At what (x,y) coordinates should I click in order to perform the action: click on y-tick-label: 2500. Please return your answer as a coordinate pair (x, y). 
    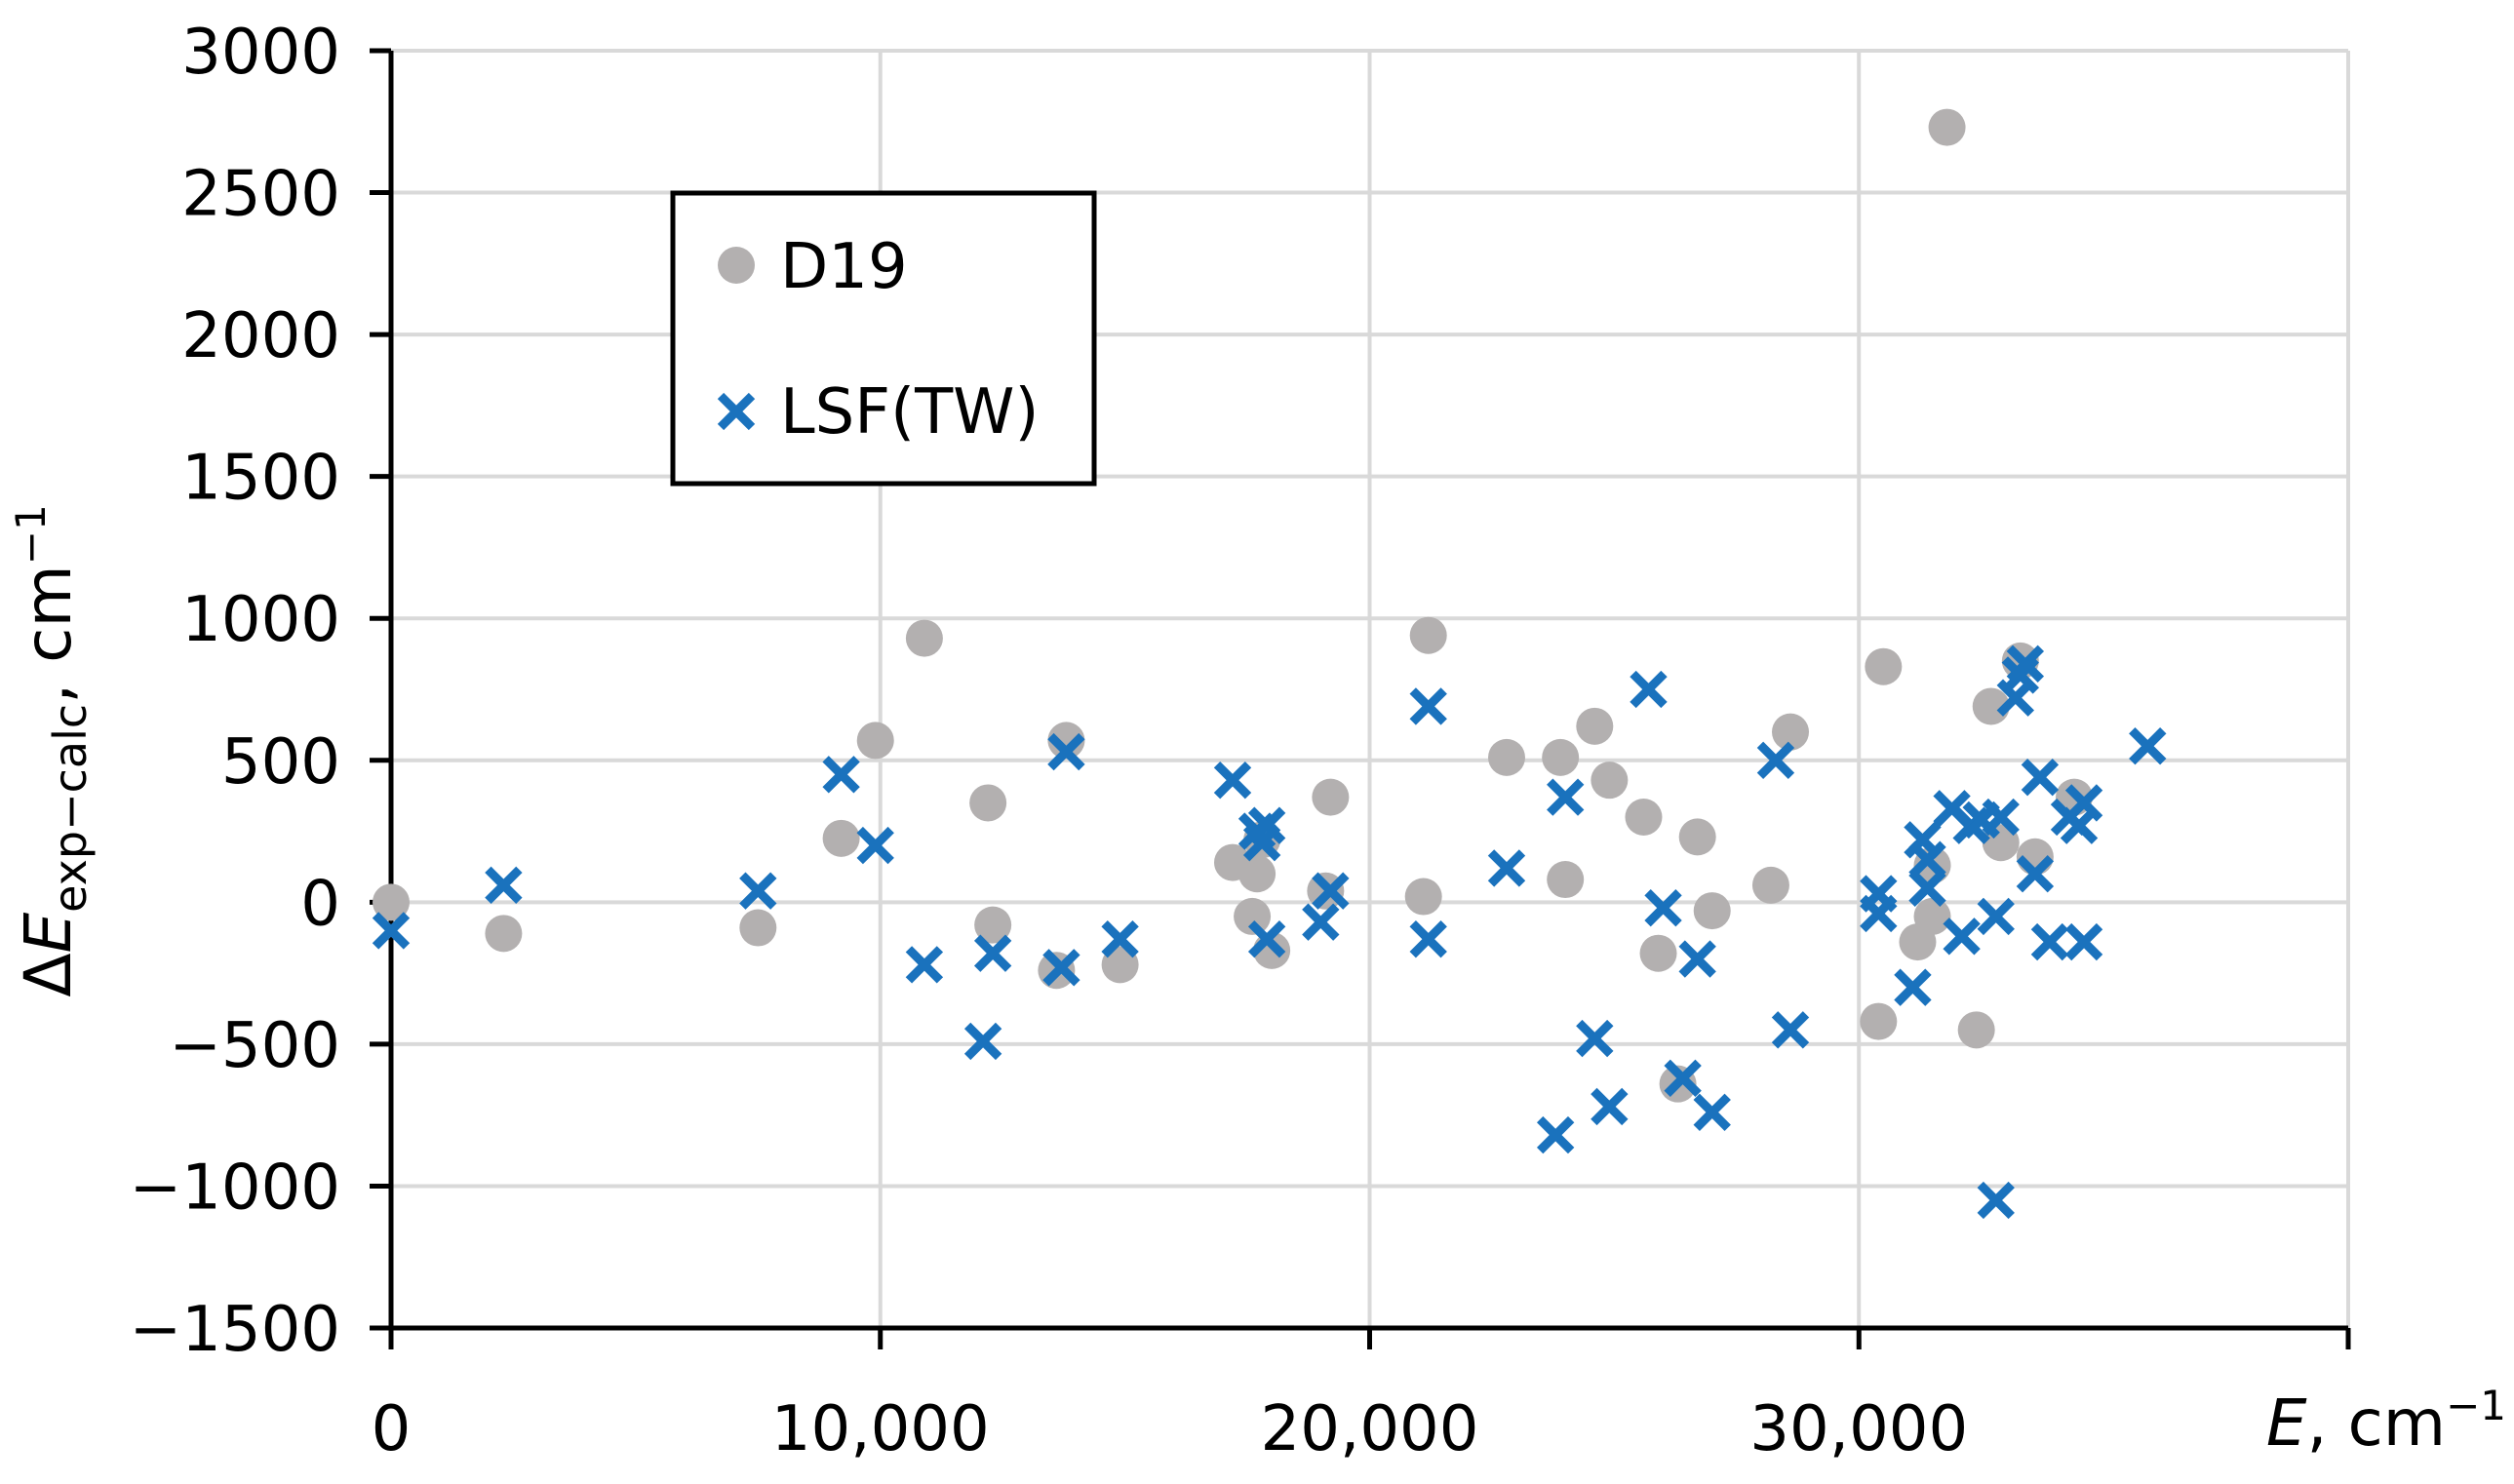
    Looking at the image, I should click on (261, 195).